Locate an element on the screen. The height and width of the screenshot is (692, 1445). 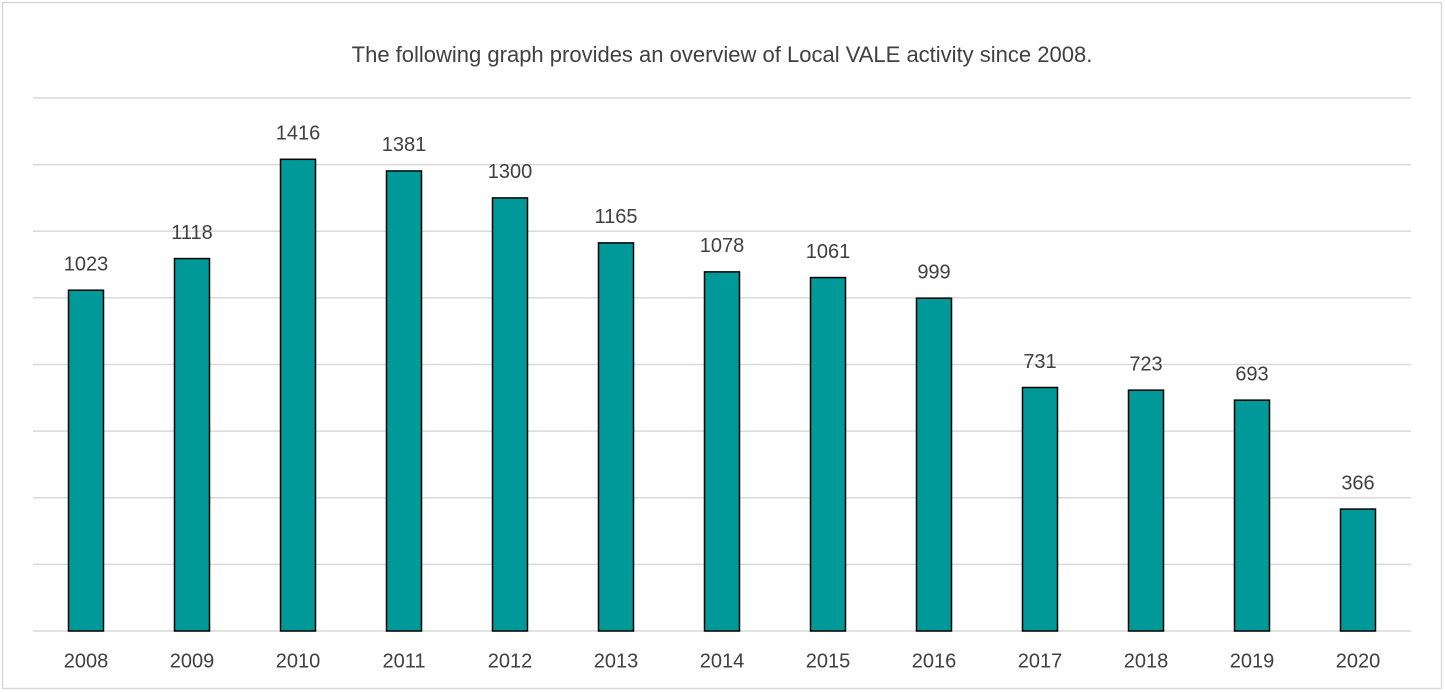
x-tick-label: 2013 is located at coordinates (616, 661).